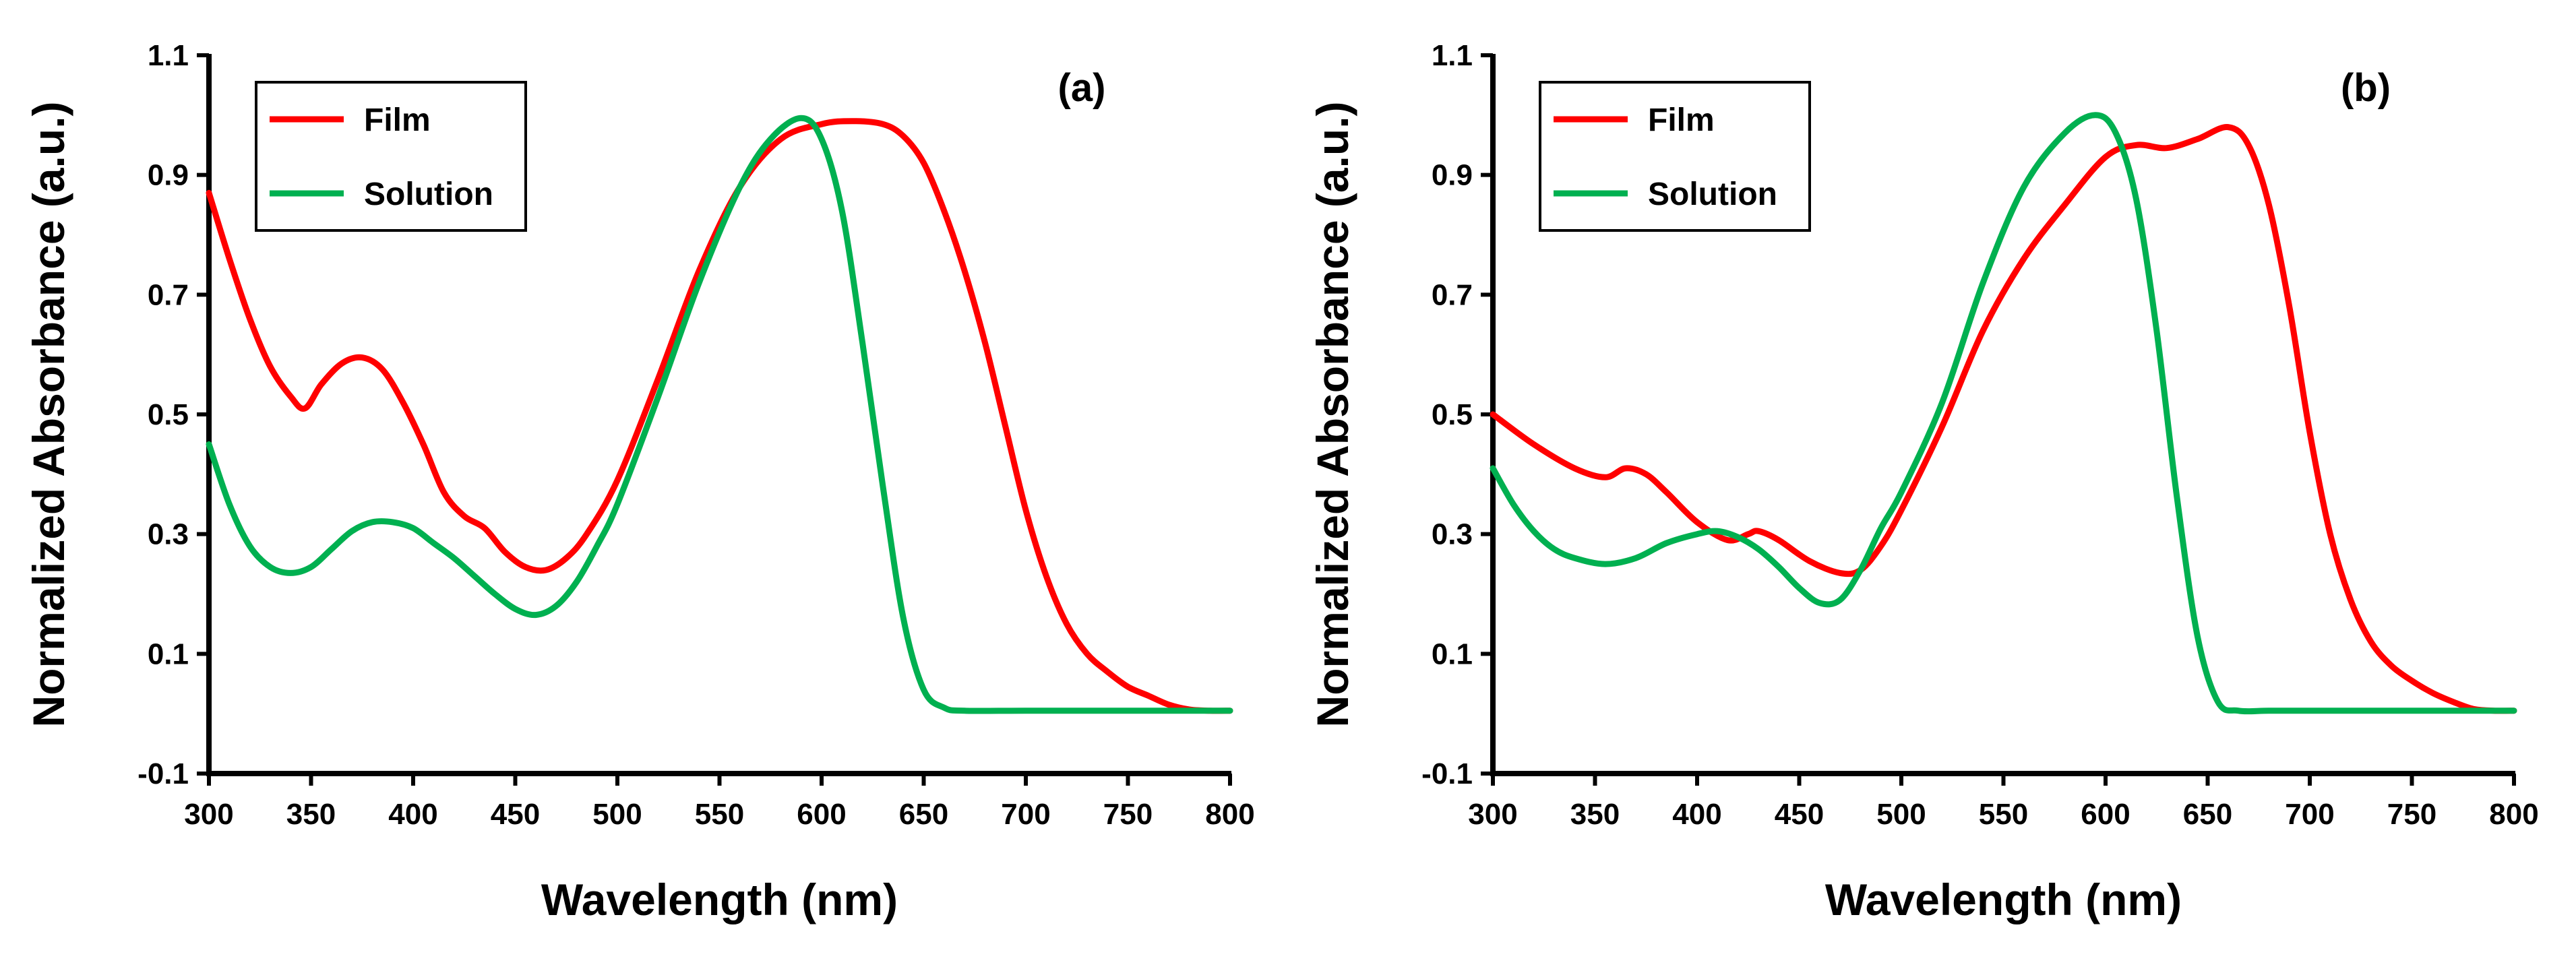 The width and height of the screenshot is (2576, 973). I want to click on panel-label: (b), so click(2366, 88).